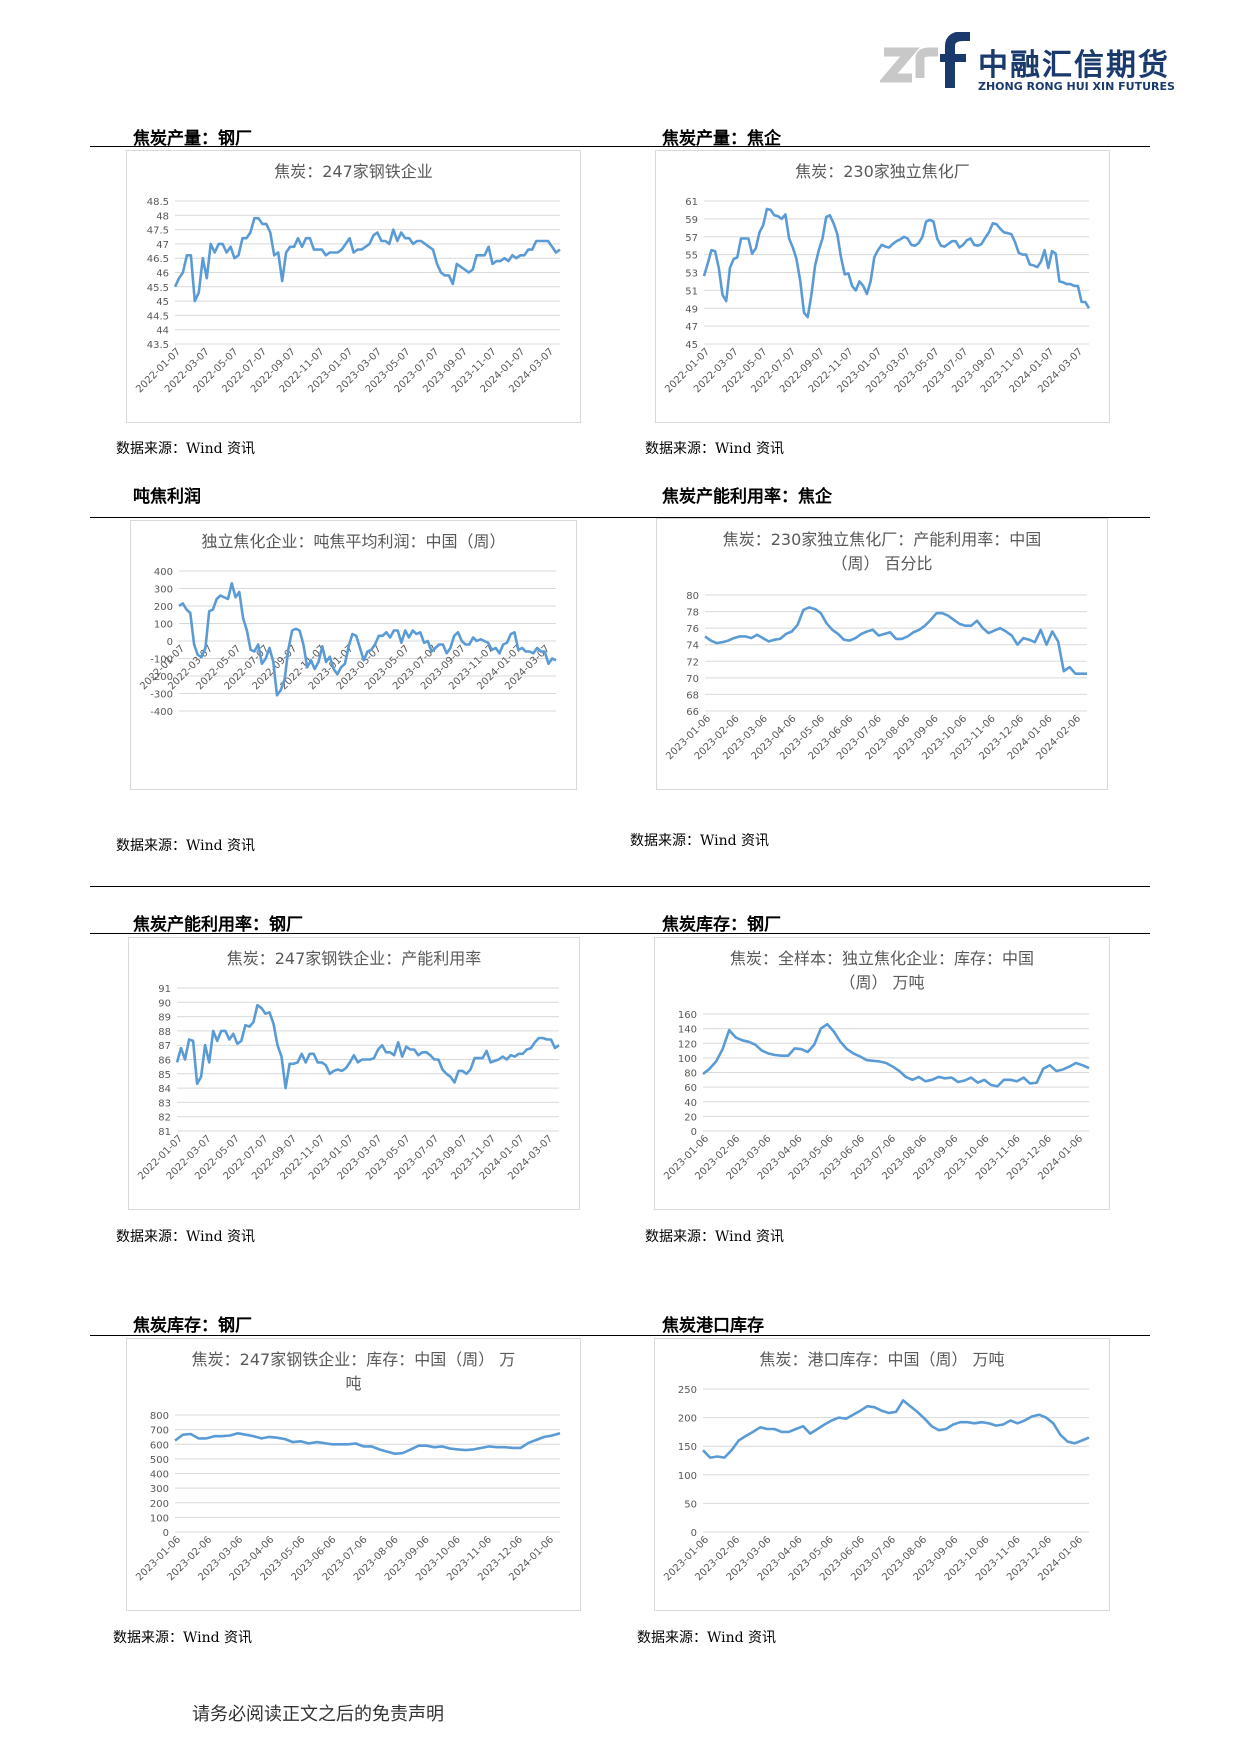 The width and height of the screenshot is (1241, 1755). I want to click on zrf-logo-mark-icon, so click(925, 60).